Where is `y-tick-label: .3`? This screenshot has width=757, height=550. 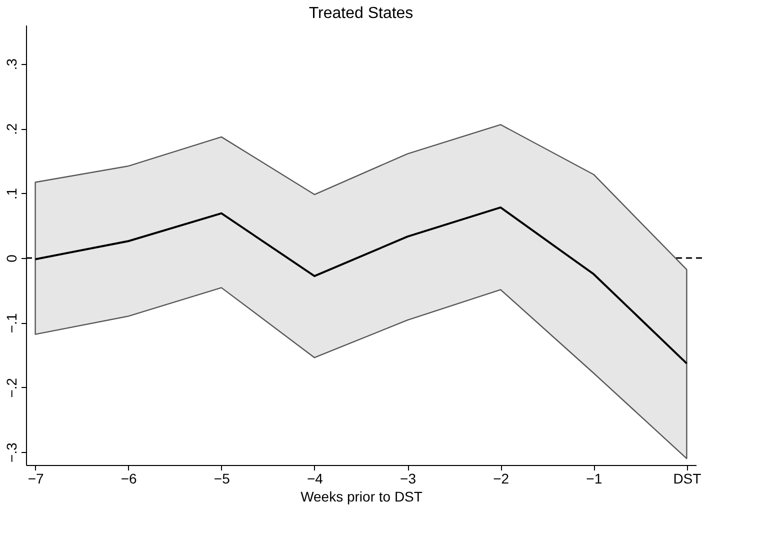
y-tick-label: .3 is located at coordinates (12, 64).